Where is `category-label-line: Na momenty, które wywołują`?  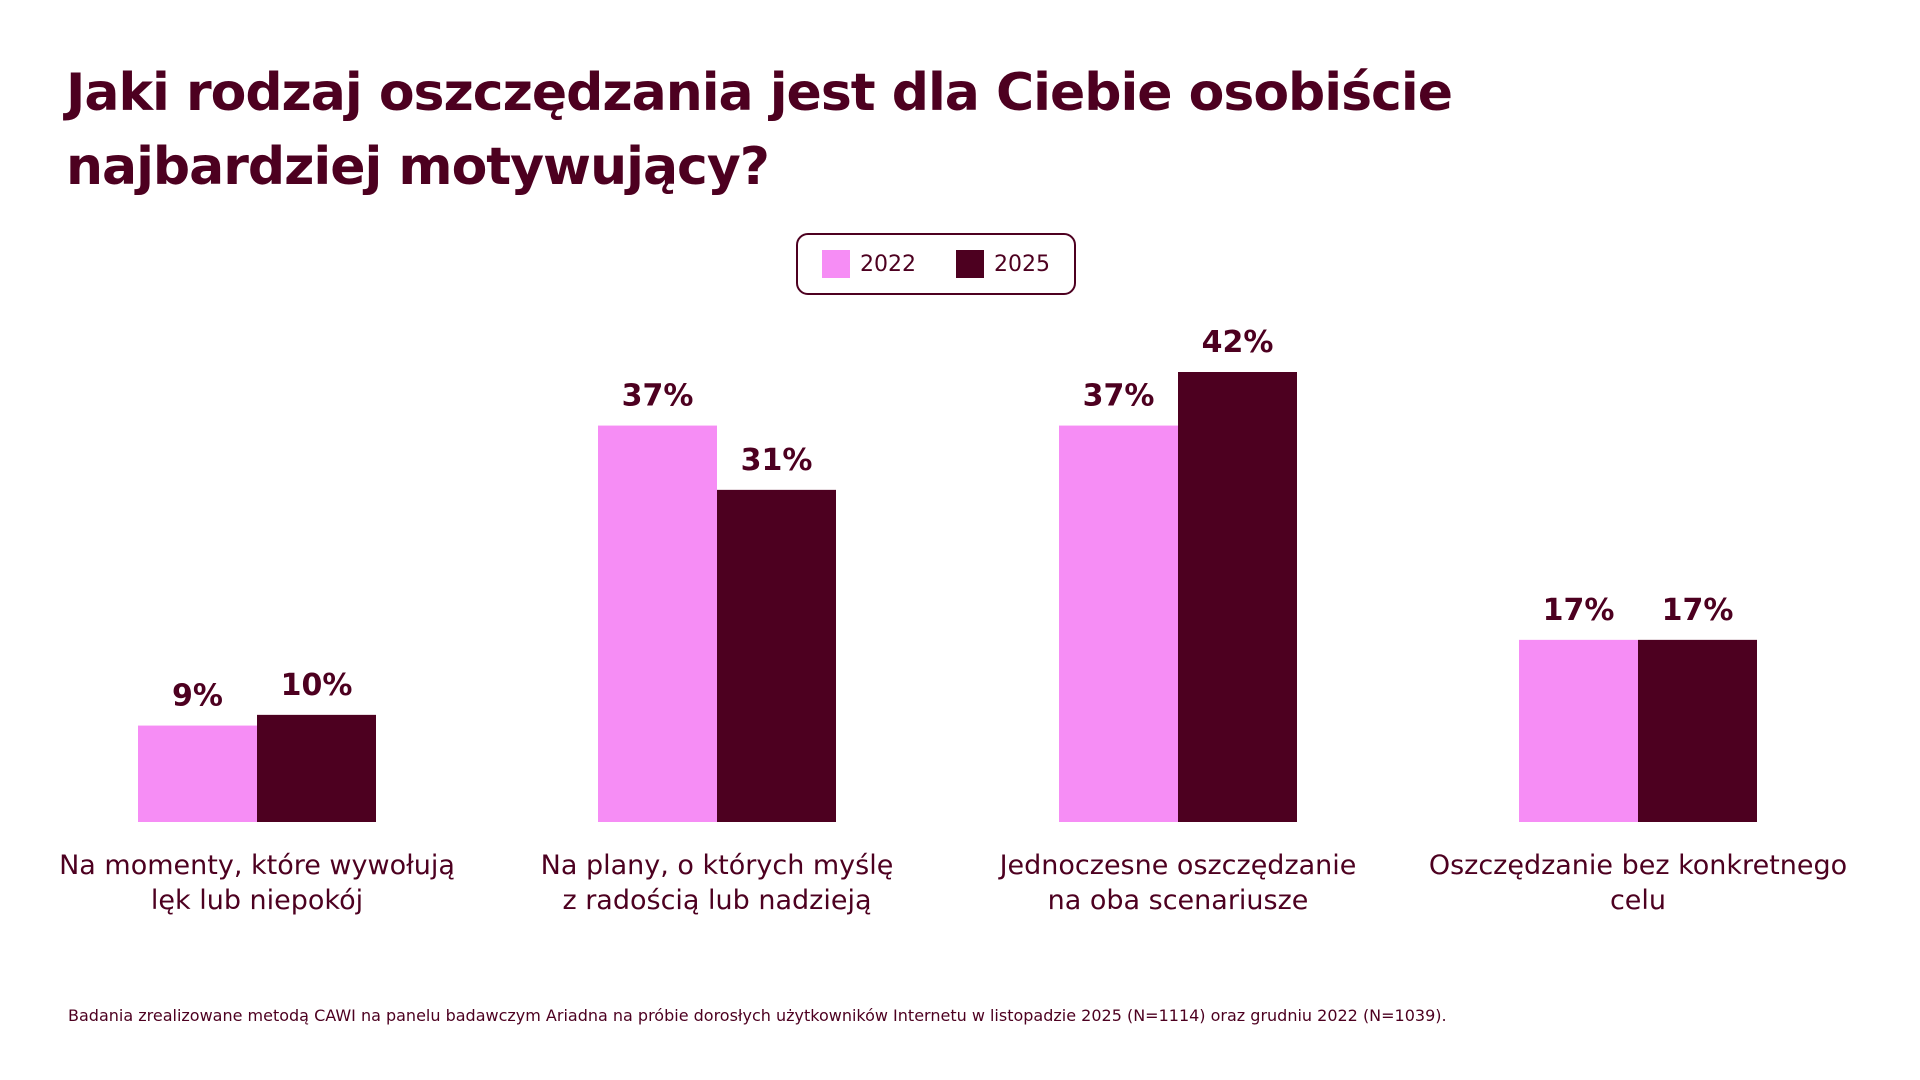 category-label-line: Na momenty, które wywołują is located at coordinates (257, 865).